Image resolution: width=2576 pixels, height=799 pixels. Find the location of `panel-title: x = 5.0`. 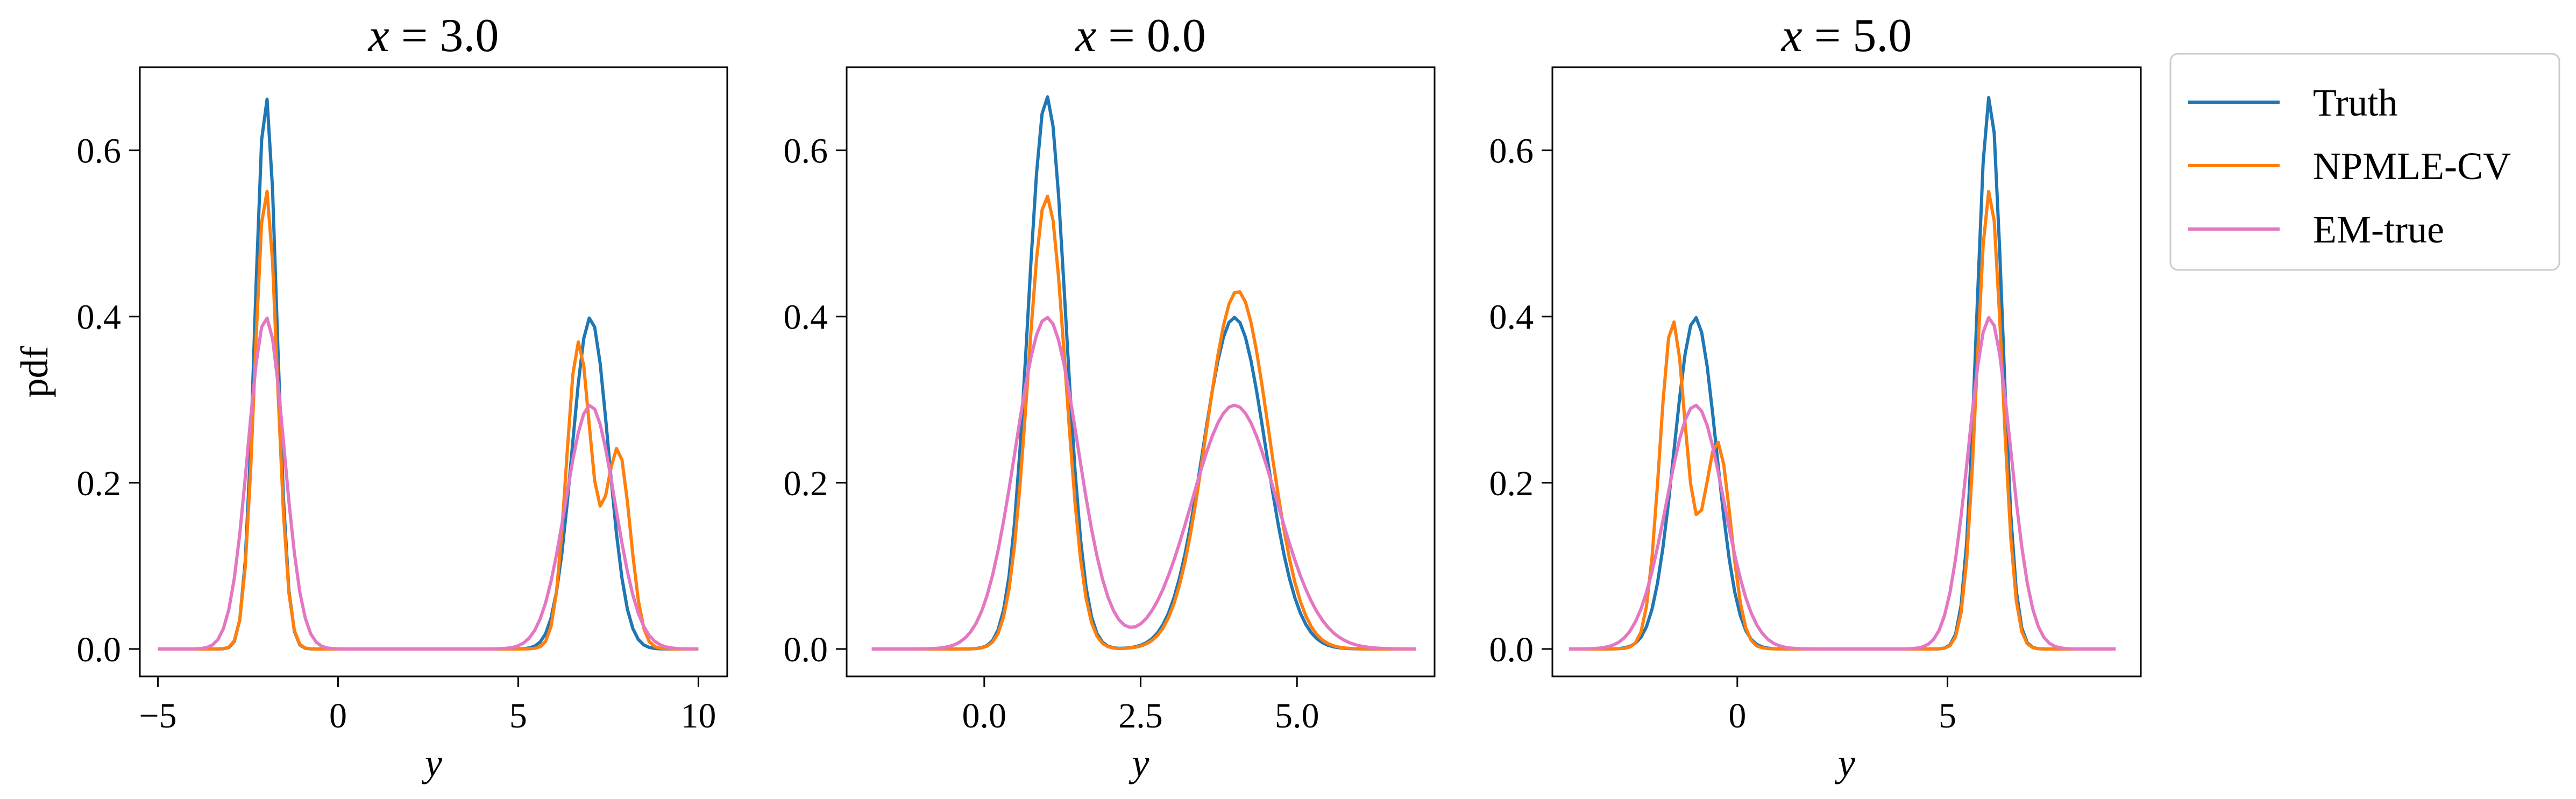

panel-title: x = 5.0 is located at coordinates (1846, 36).